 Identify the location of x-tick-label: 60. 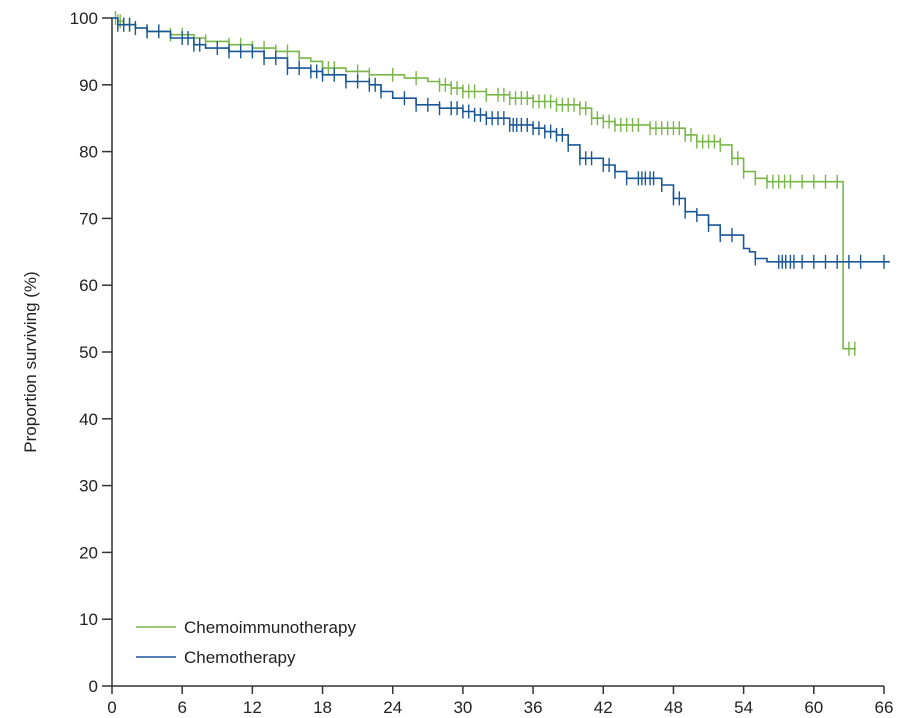
(813, 707).